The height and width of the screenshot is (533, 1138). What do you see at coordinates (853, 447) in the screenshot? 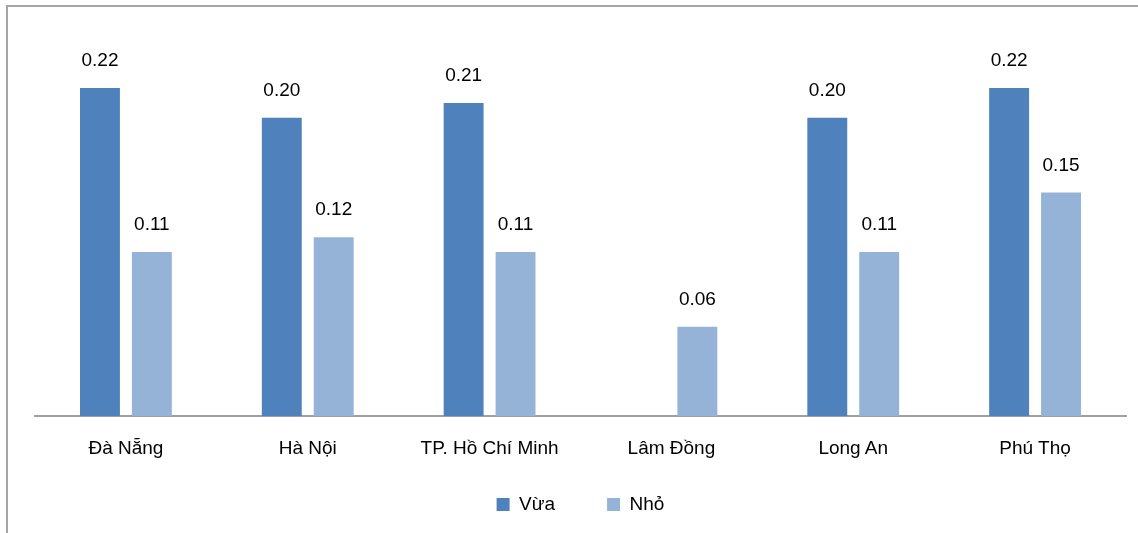
I see `x-tick-label: Long An` at bounding box center [853, 447].